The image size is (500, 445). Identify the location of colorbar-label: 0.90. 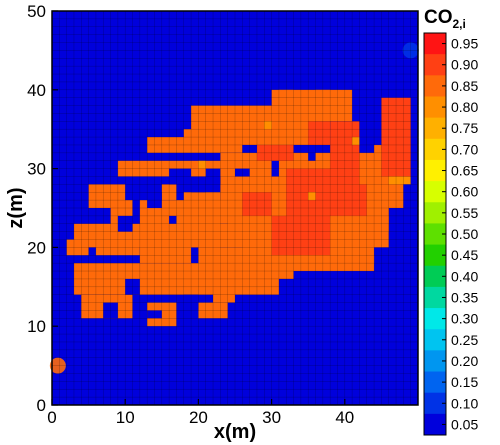
(464, 65).